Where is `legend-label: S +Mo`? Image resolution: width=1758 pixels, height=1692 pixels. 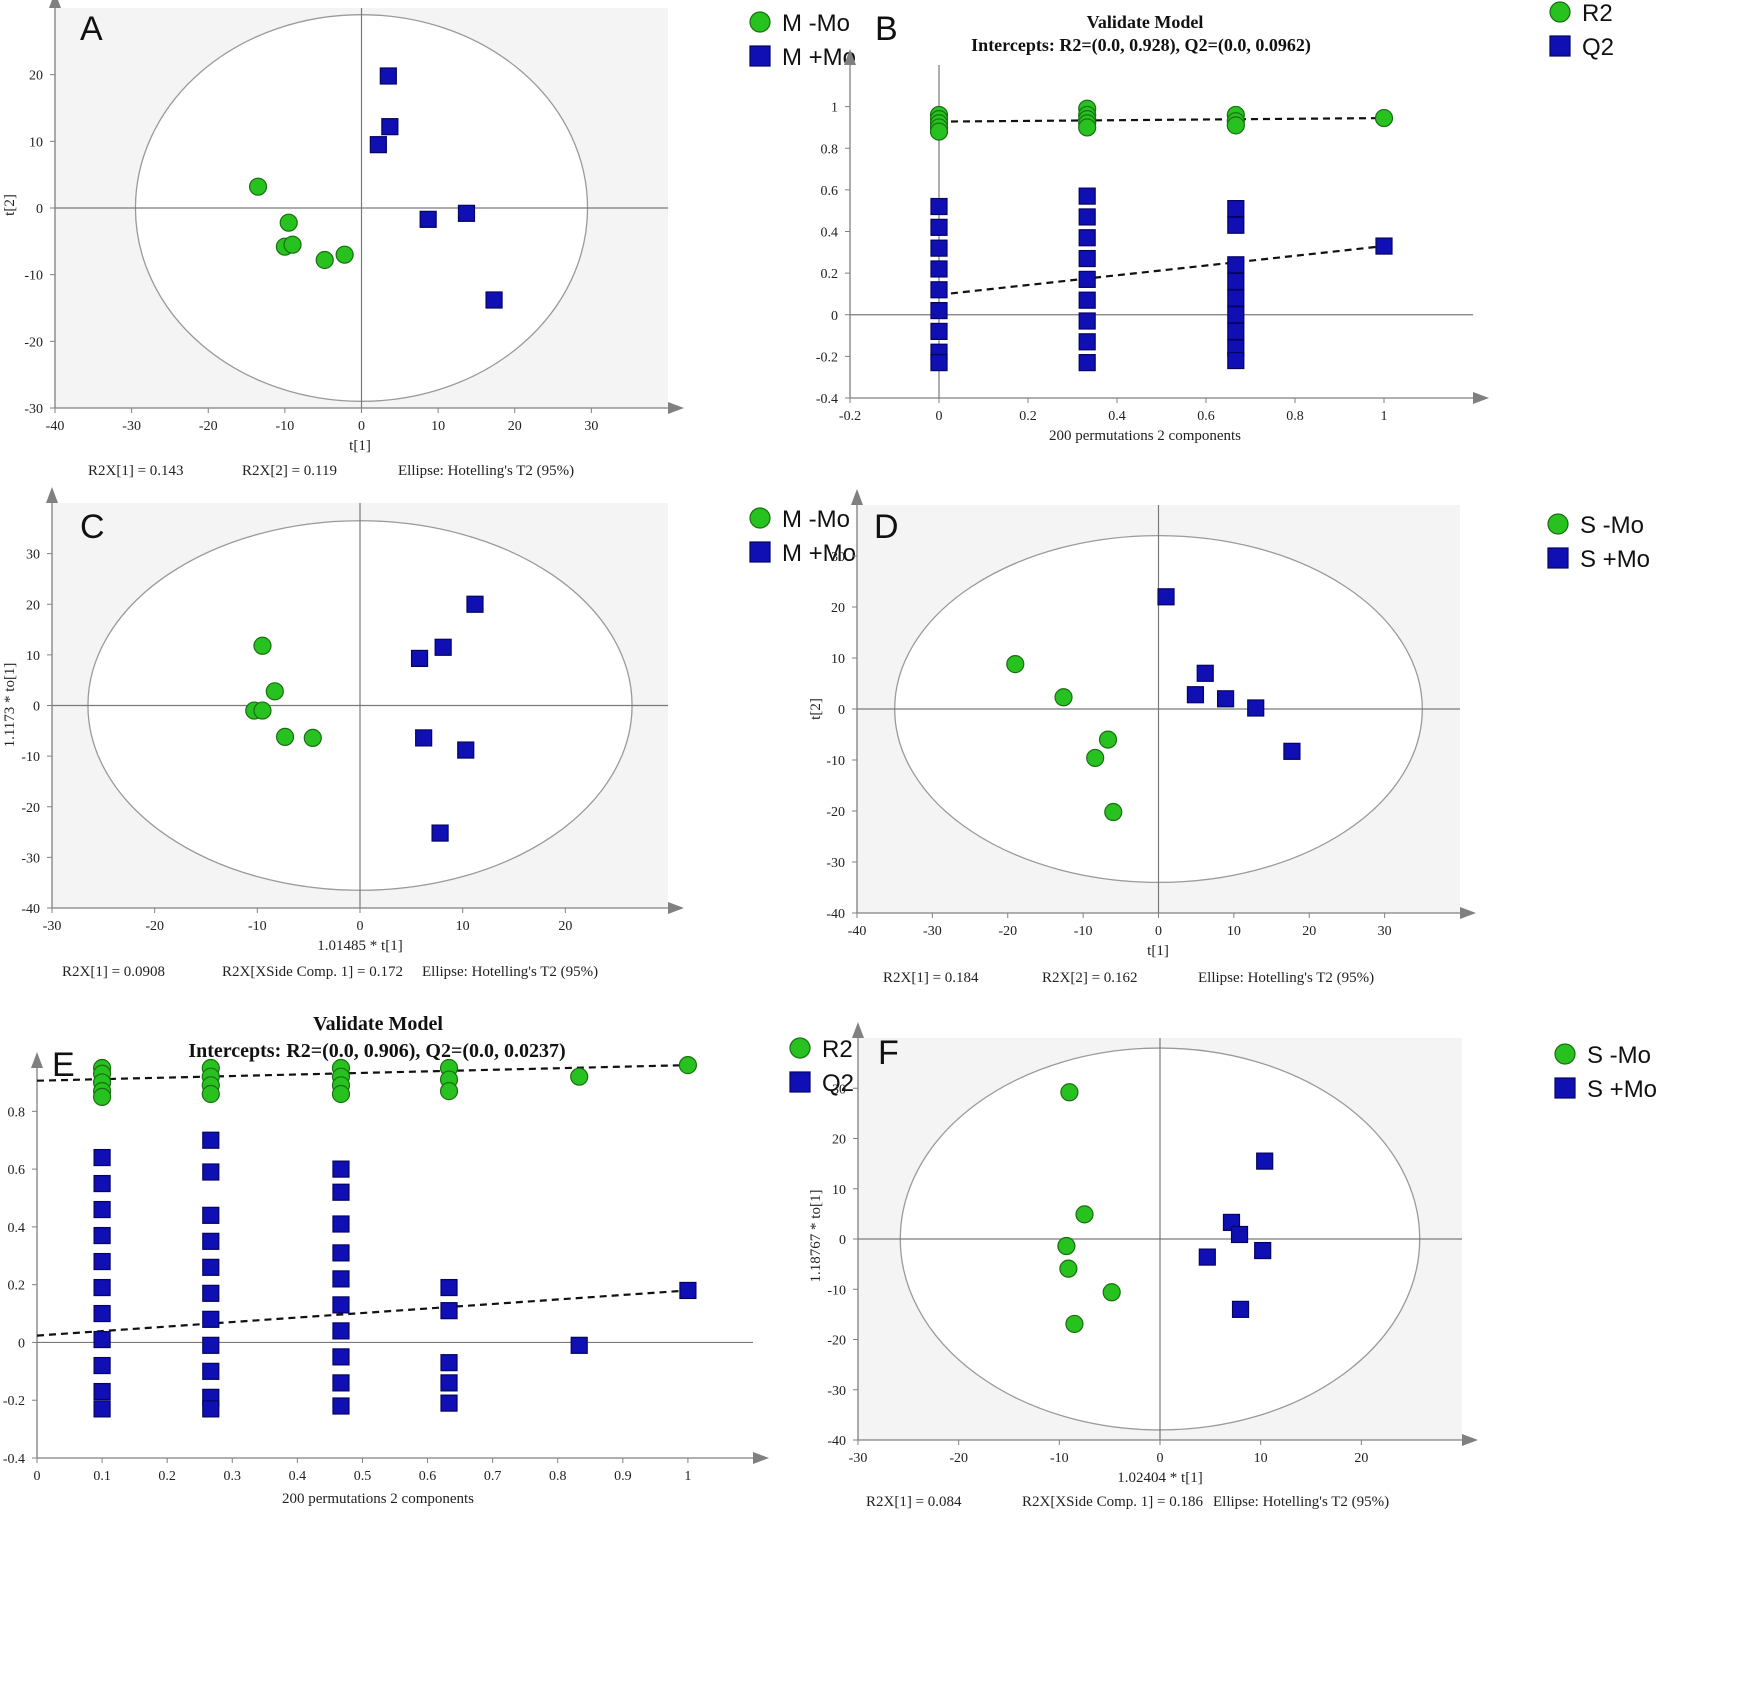
legend-label: S +Mo is located at coordinates (1622, 1089).